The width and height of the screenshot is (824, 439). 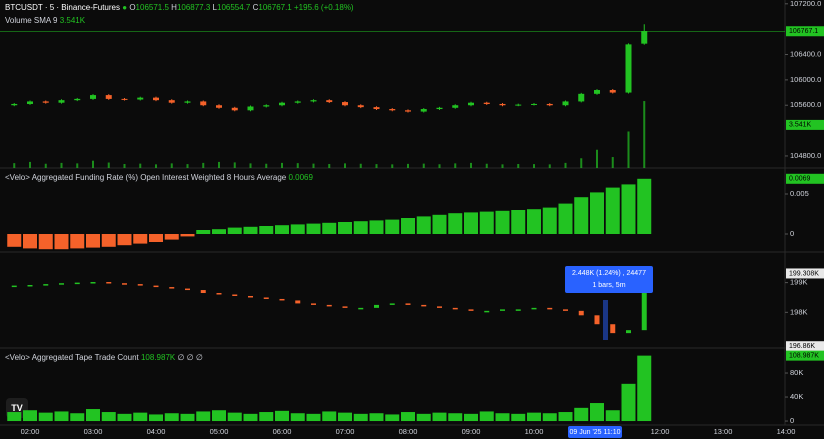 I want to click on y-tick-label: 199K, so click(x=799, y=282).